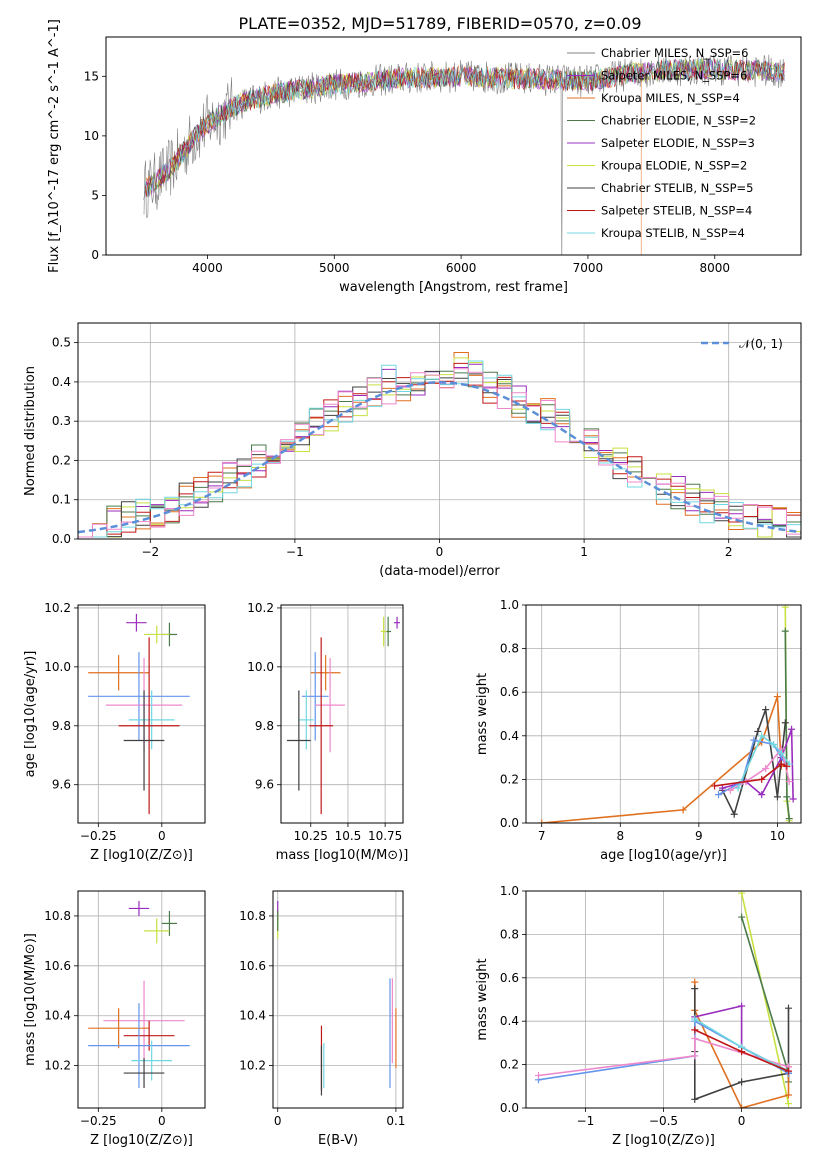 Image resolution: width=819 pixels, height=1170 pixels. Describe the element at coordinates (150, 552) in the screenshot. I see `x-tick-label: −2` at that location.